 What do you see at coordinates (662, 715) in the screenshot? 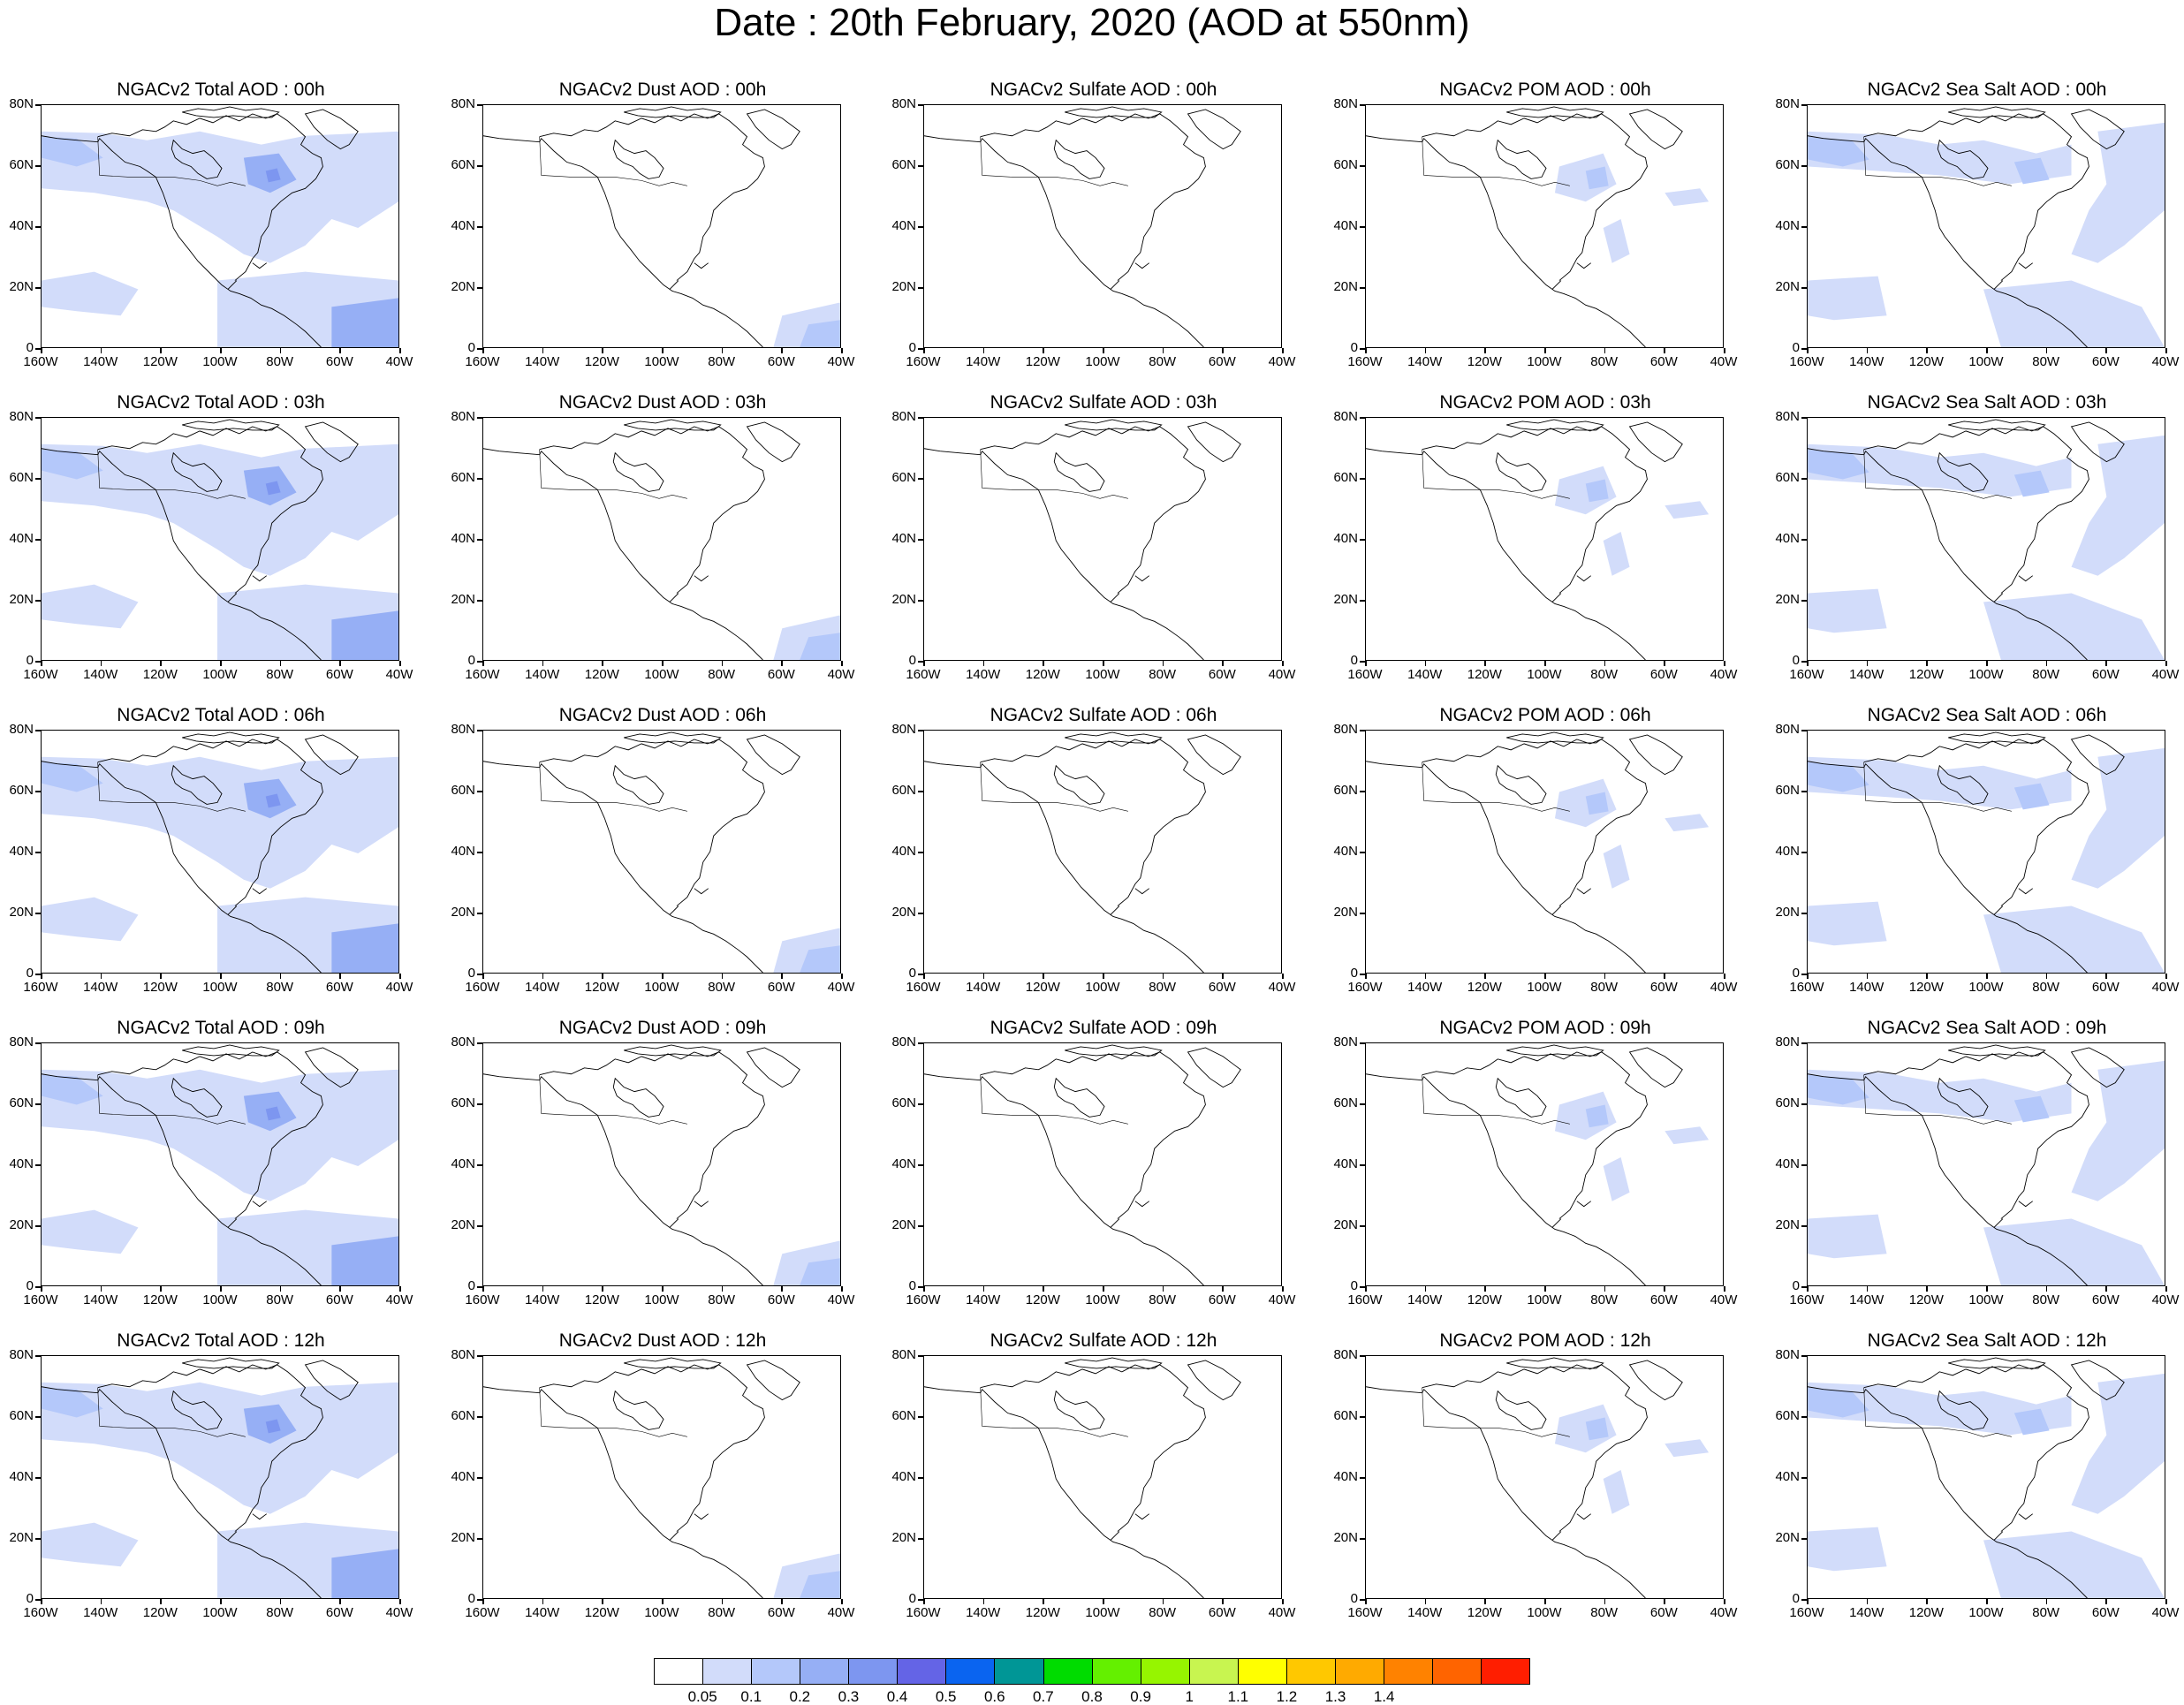
I see `panel-title: NGACv2 Dust AOD : 06h` at bounding box center [662, 715].